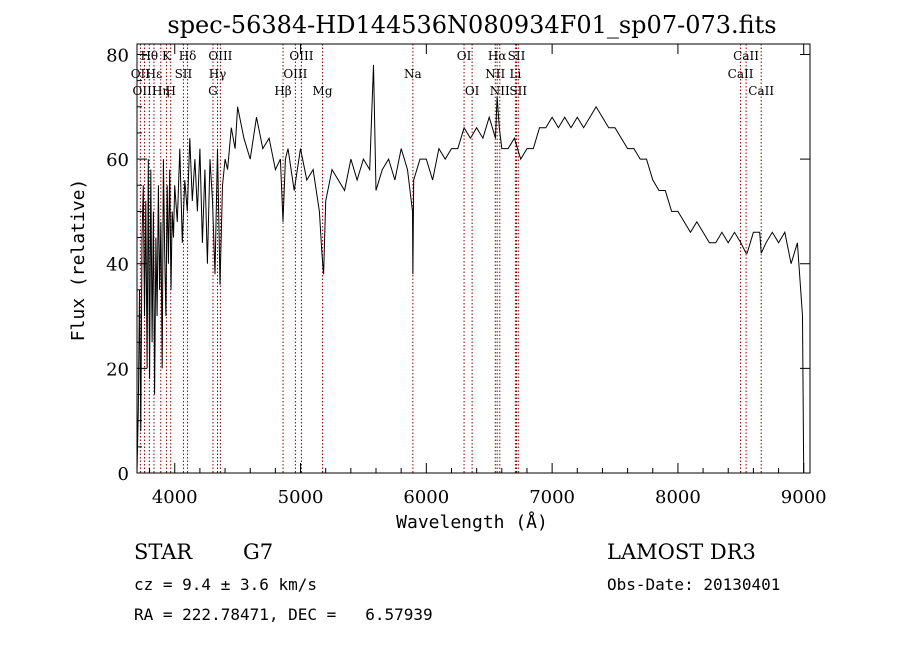 This screenshot has width=900, height=649. I want to click on x-tick-label: 8000, so click(678, 497).